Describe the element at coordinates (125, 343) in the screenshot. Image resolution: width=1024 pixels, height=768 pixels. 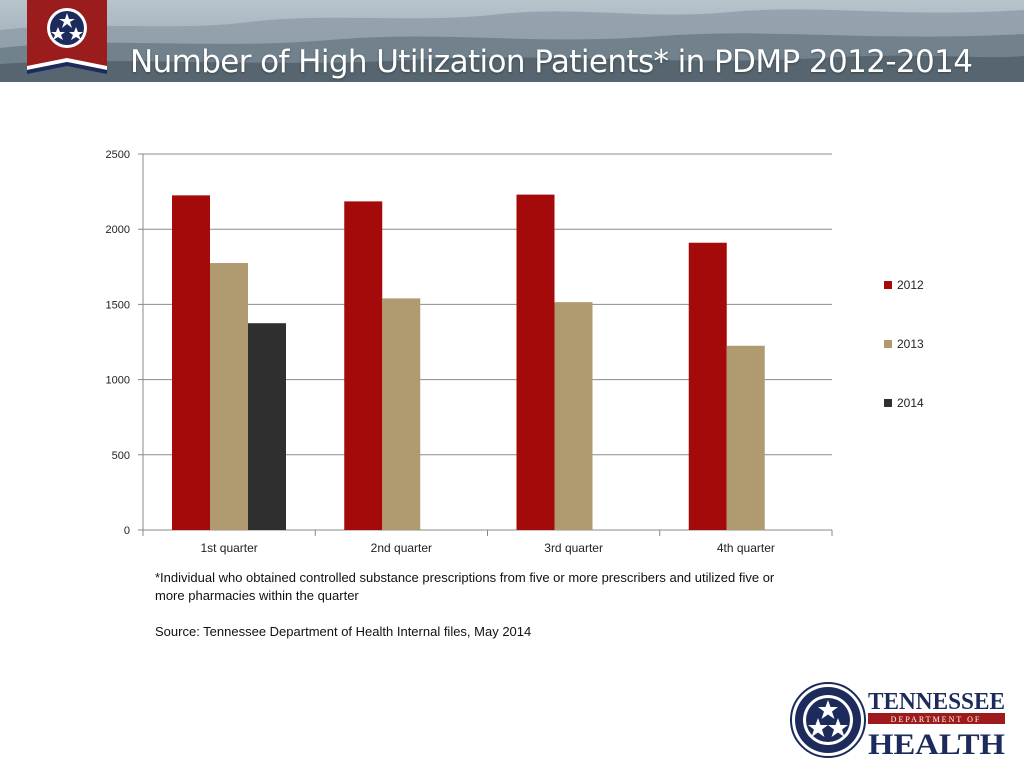
I see `y-axis-ticks: 0 500 1000 1500 2000 2500` at that location.